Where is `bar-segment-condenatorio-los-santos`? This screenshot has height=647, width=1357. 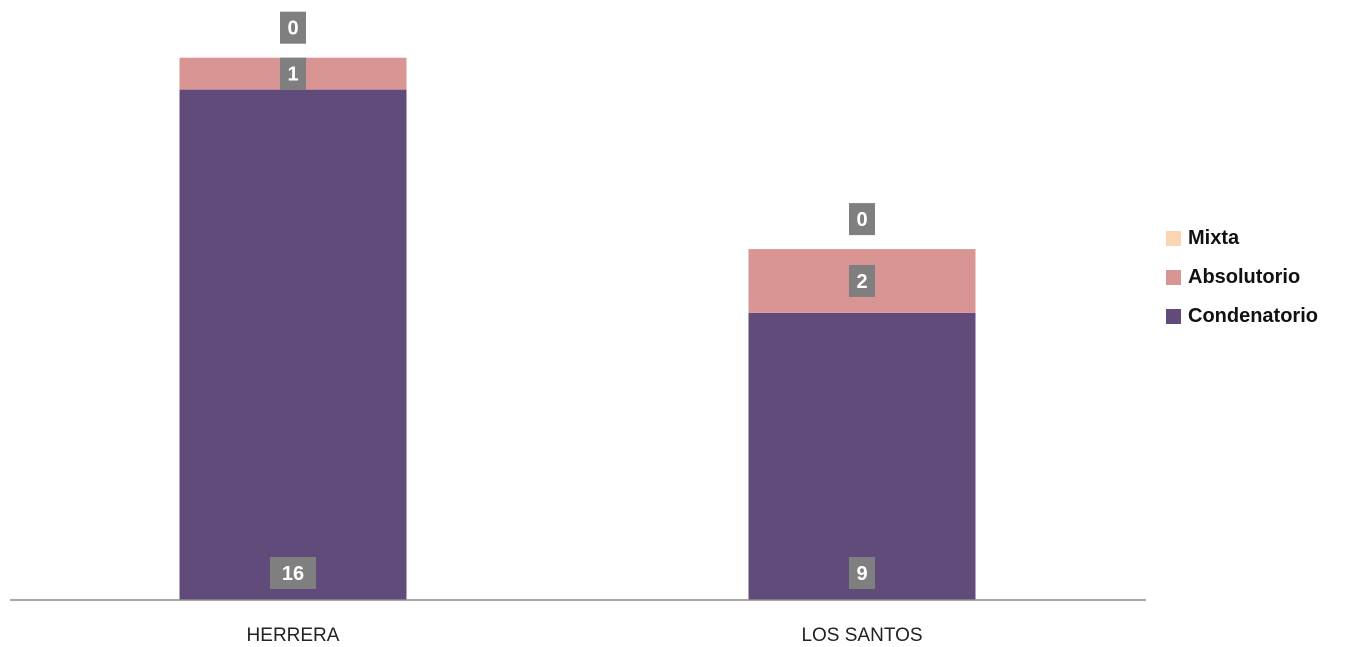
bar-segment-condenatorio-los-santos is located at coordinates (862, 456).